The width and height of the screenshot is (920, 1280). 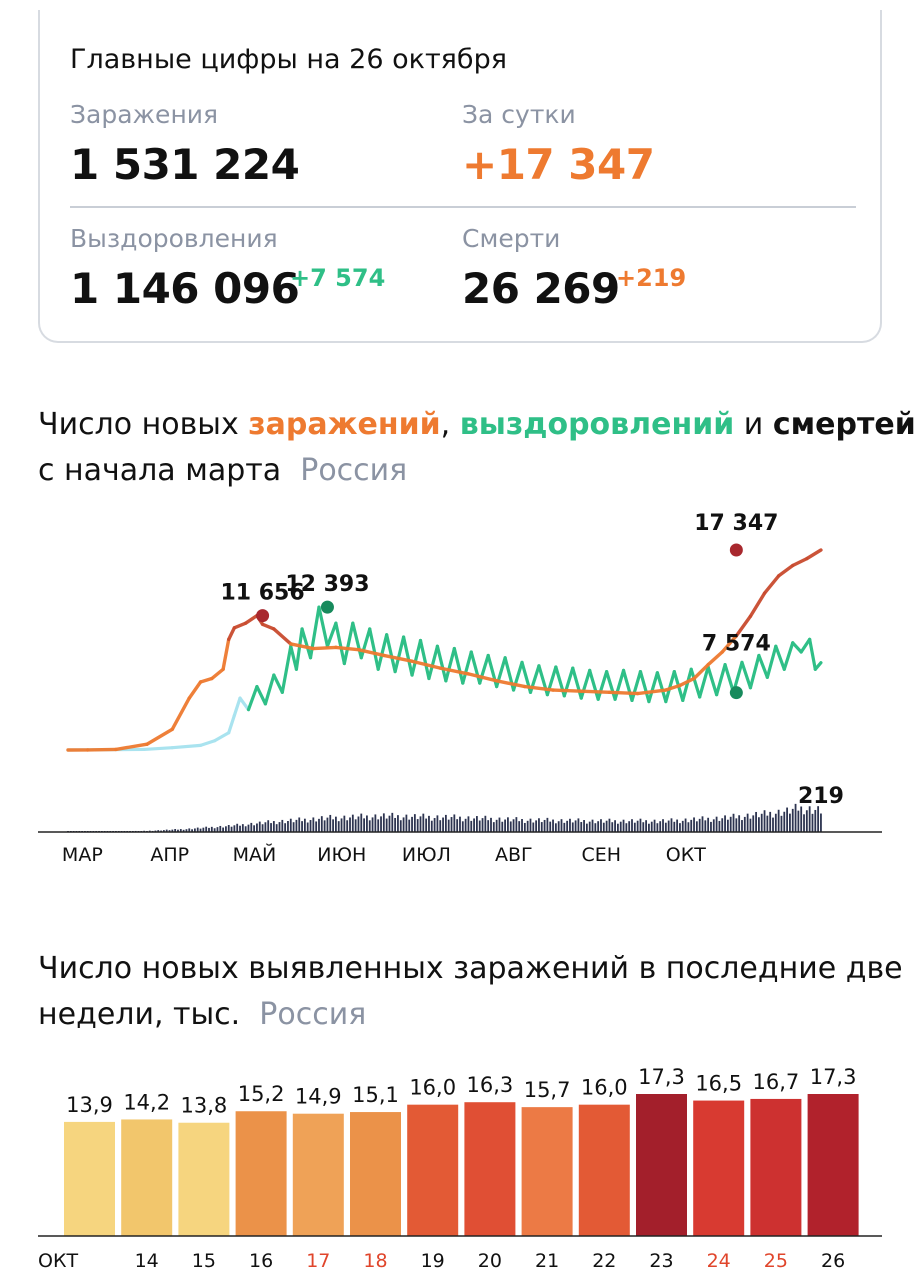 What do you see at coordinates (338, 278) in the screenshot?
I see `recoveries-delta: +7 574` at bounding box center [338, 278].